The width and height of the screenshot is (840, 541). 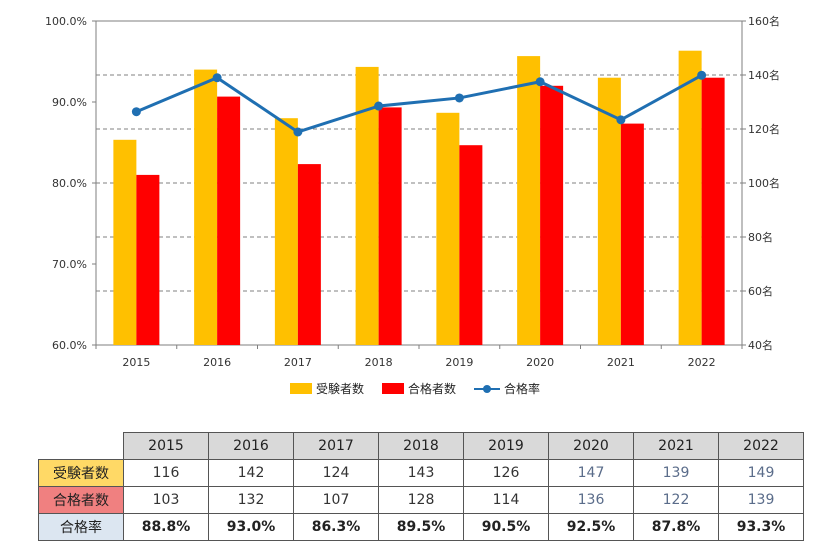 I want to click on table-cell: 136, so click(x=591, y=500).